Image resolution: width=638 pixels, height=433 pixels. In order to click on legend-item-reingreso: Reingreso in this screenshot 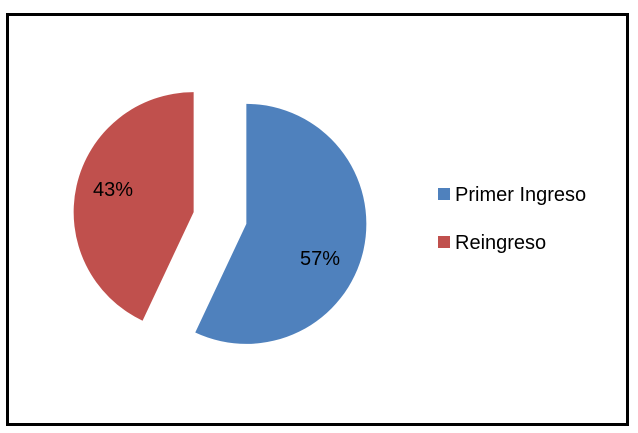, I will do `click(492, 243)`.